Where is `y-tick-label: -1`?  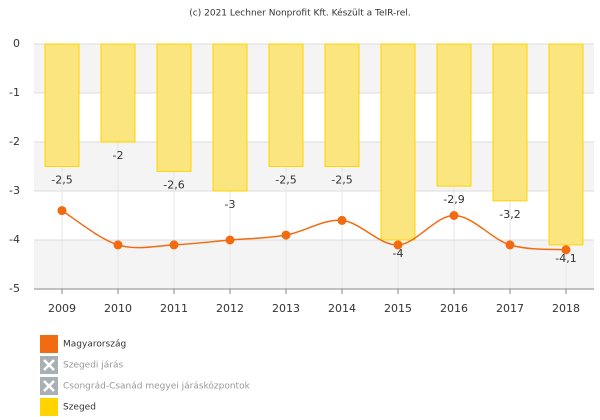
y-tick-label: -1 is located at coordinates (14, 92).